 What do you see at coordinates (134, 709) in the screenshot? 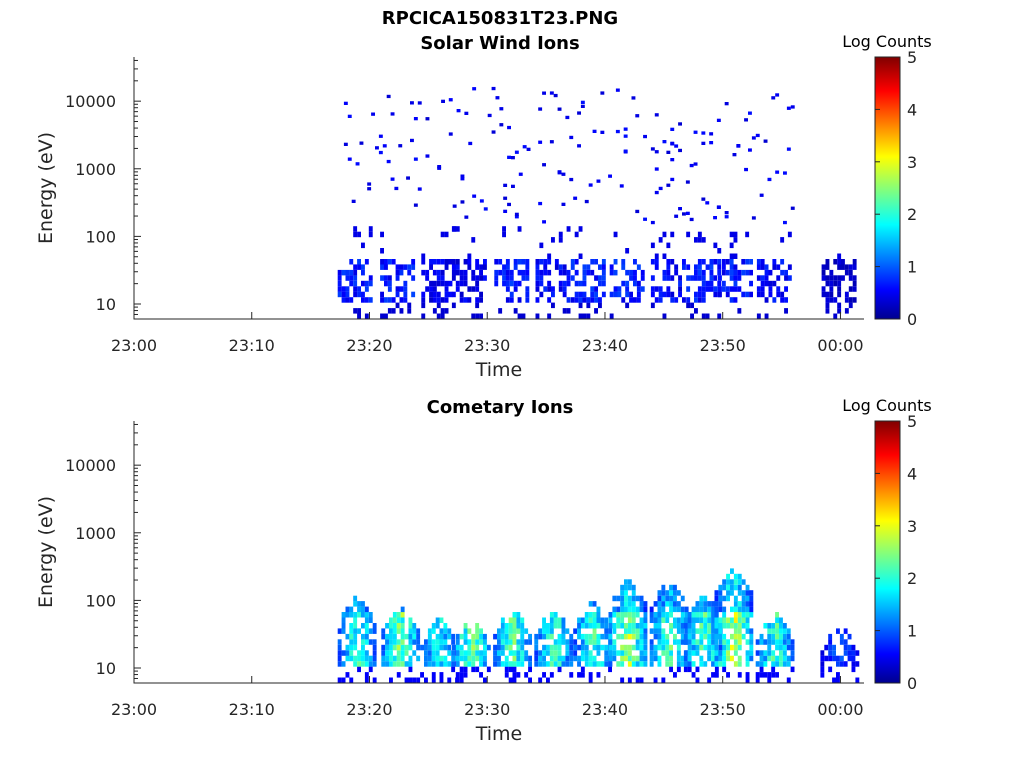
I see `x-tick-label: 23:00` at bounding box center [134, 709].